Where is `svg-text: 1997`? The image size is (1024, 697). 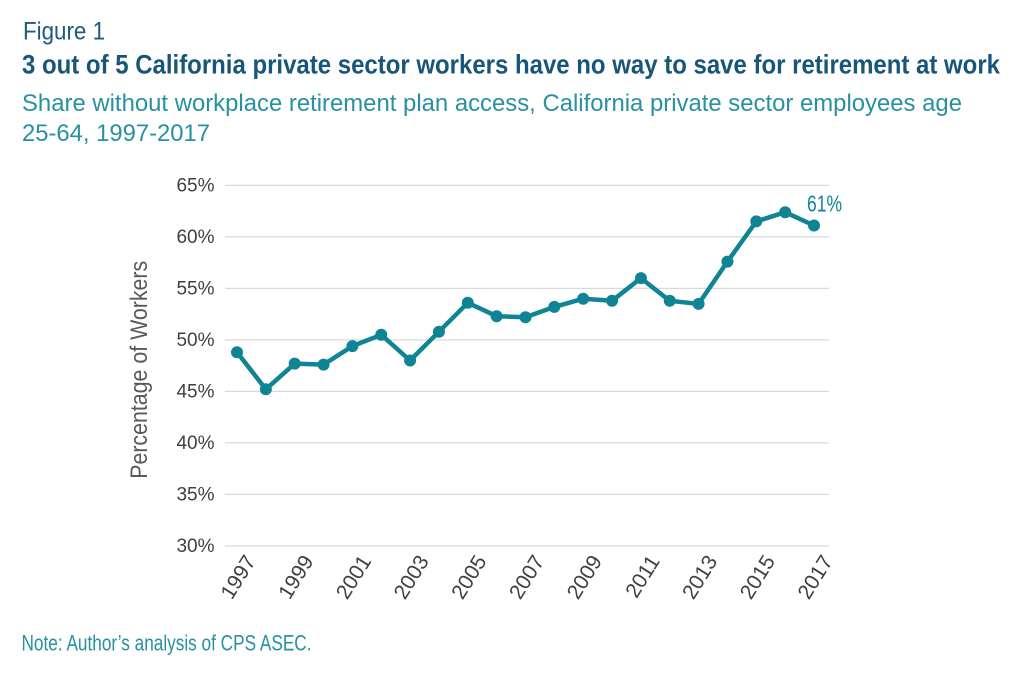 svg-text: 1997 is located at coordinates (238, 577).